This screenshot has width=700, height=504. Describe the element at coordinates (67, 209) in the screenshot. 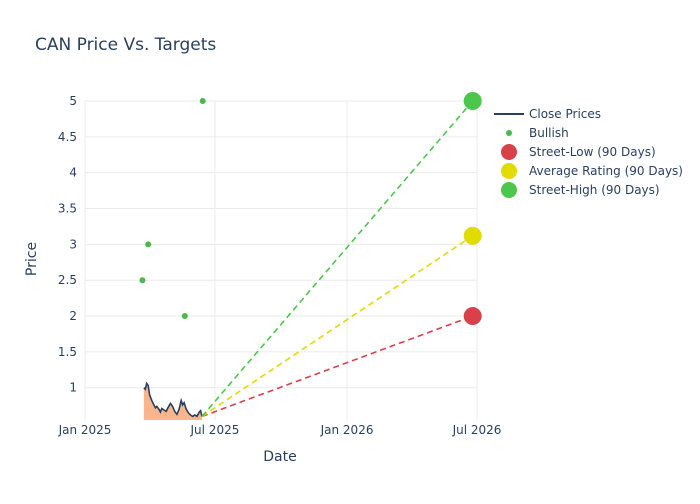

I see `y-tick-label: 3.5` at that location.